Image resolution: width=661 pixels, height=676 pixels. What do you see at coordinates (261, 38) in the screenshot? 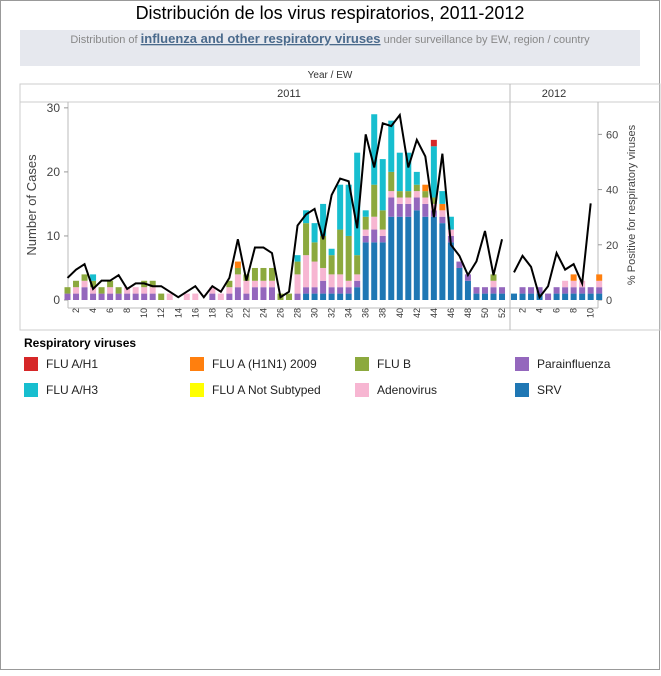
I see `subtitle-link: influenza and other respiratory viruses` at bounding box center [261, 38].